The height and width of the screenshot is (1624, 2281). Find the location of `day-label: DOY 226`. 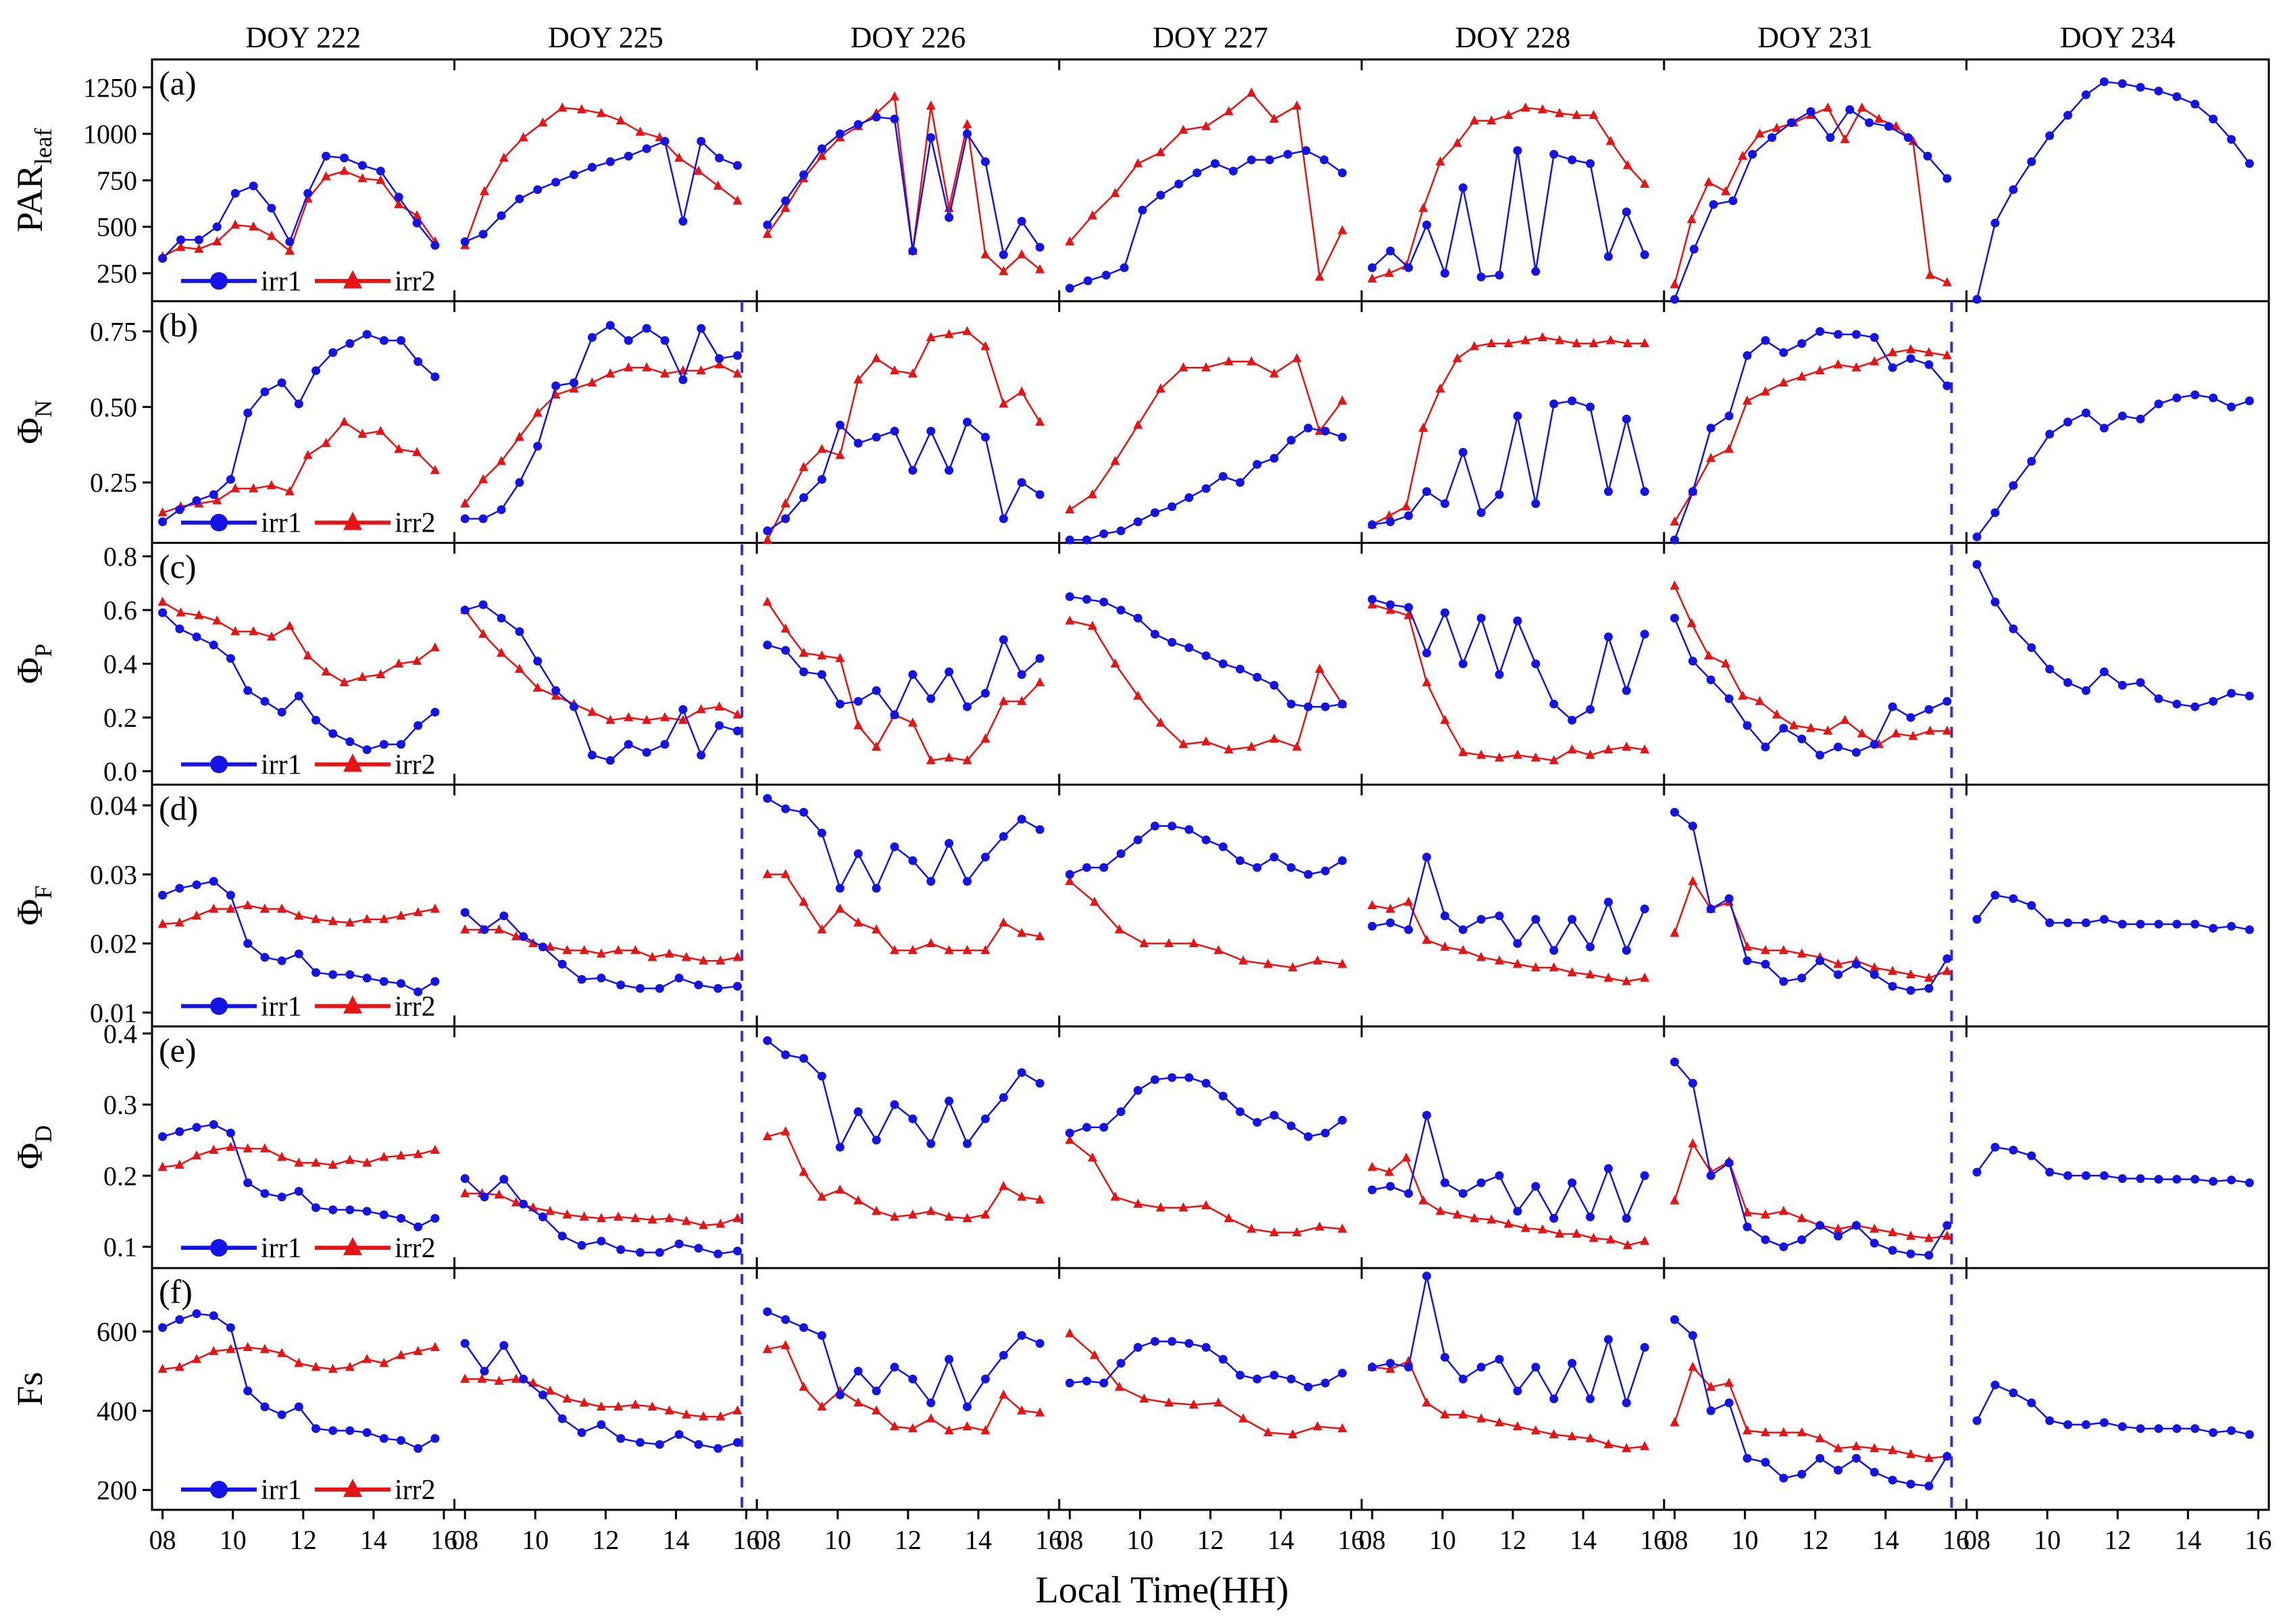

day-label: DOY 226 is located at coordinates (908, 37).